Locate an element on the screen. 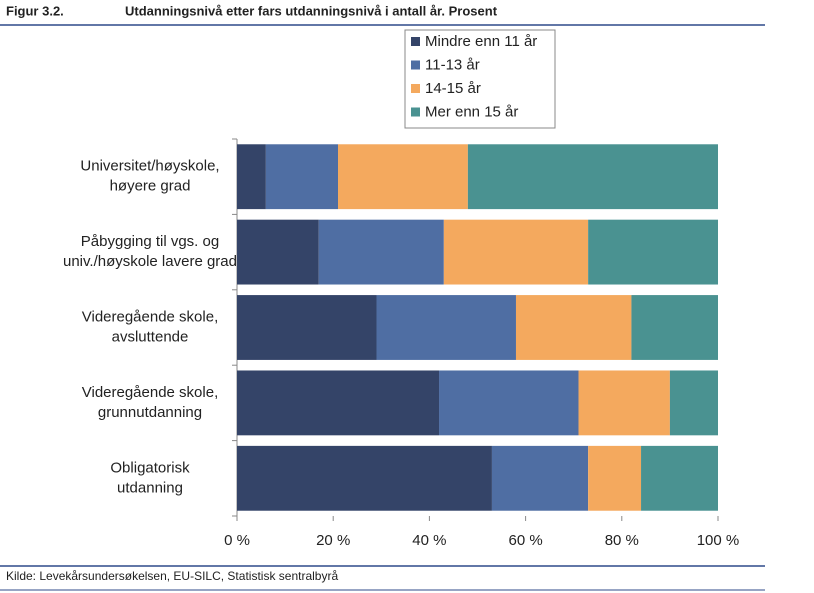 The width and height of the screenshot is (814, 593). x-tick-label: 60 % is located at coordinates (525, 540).